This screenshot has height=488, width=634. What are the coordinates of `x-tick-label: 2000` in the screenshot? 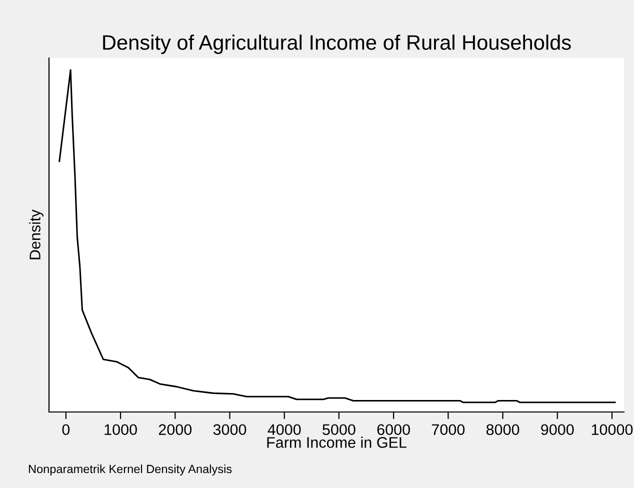 It's located at (175, 430).